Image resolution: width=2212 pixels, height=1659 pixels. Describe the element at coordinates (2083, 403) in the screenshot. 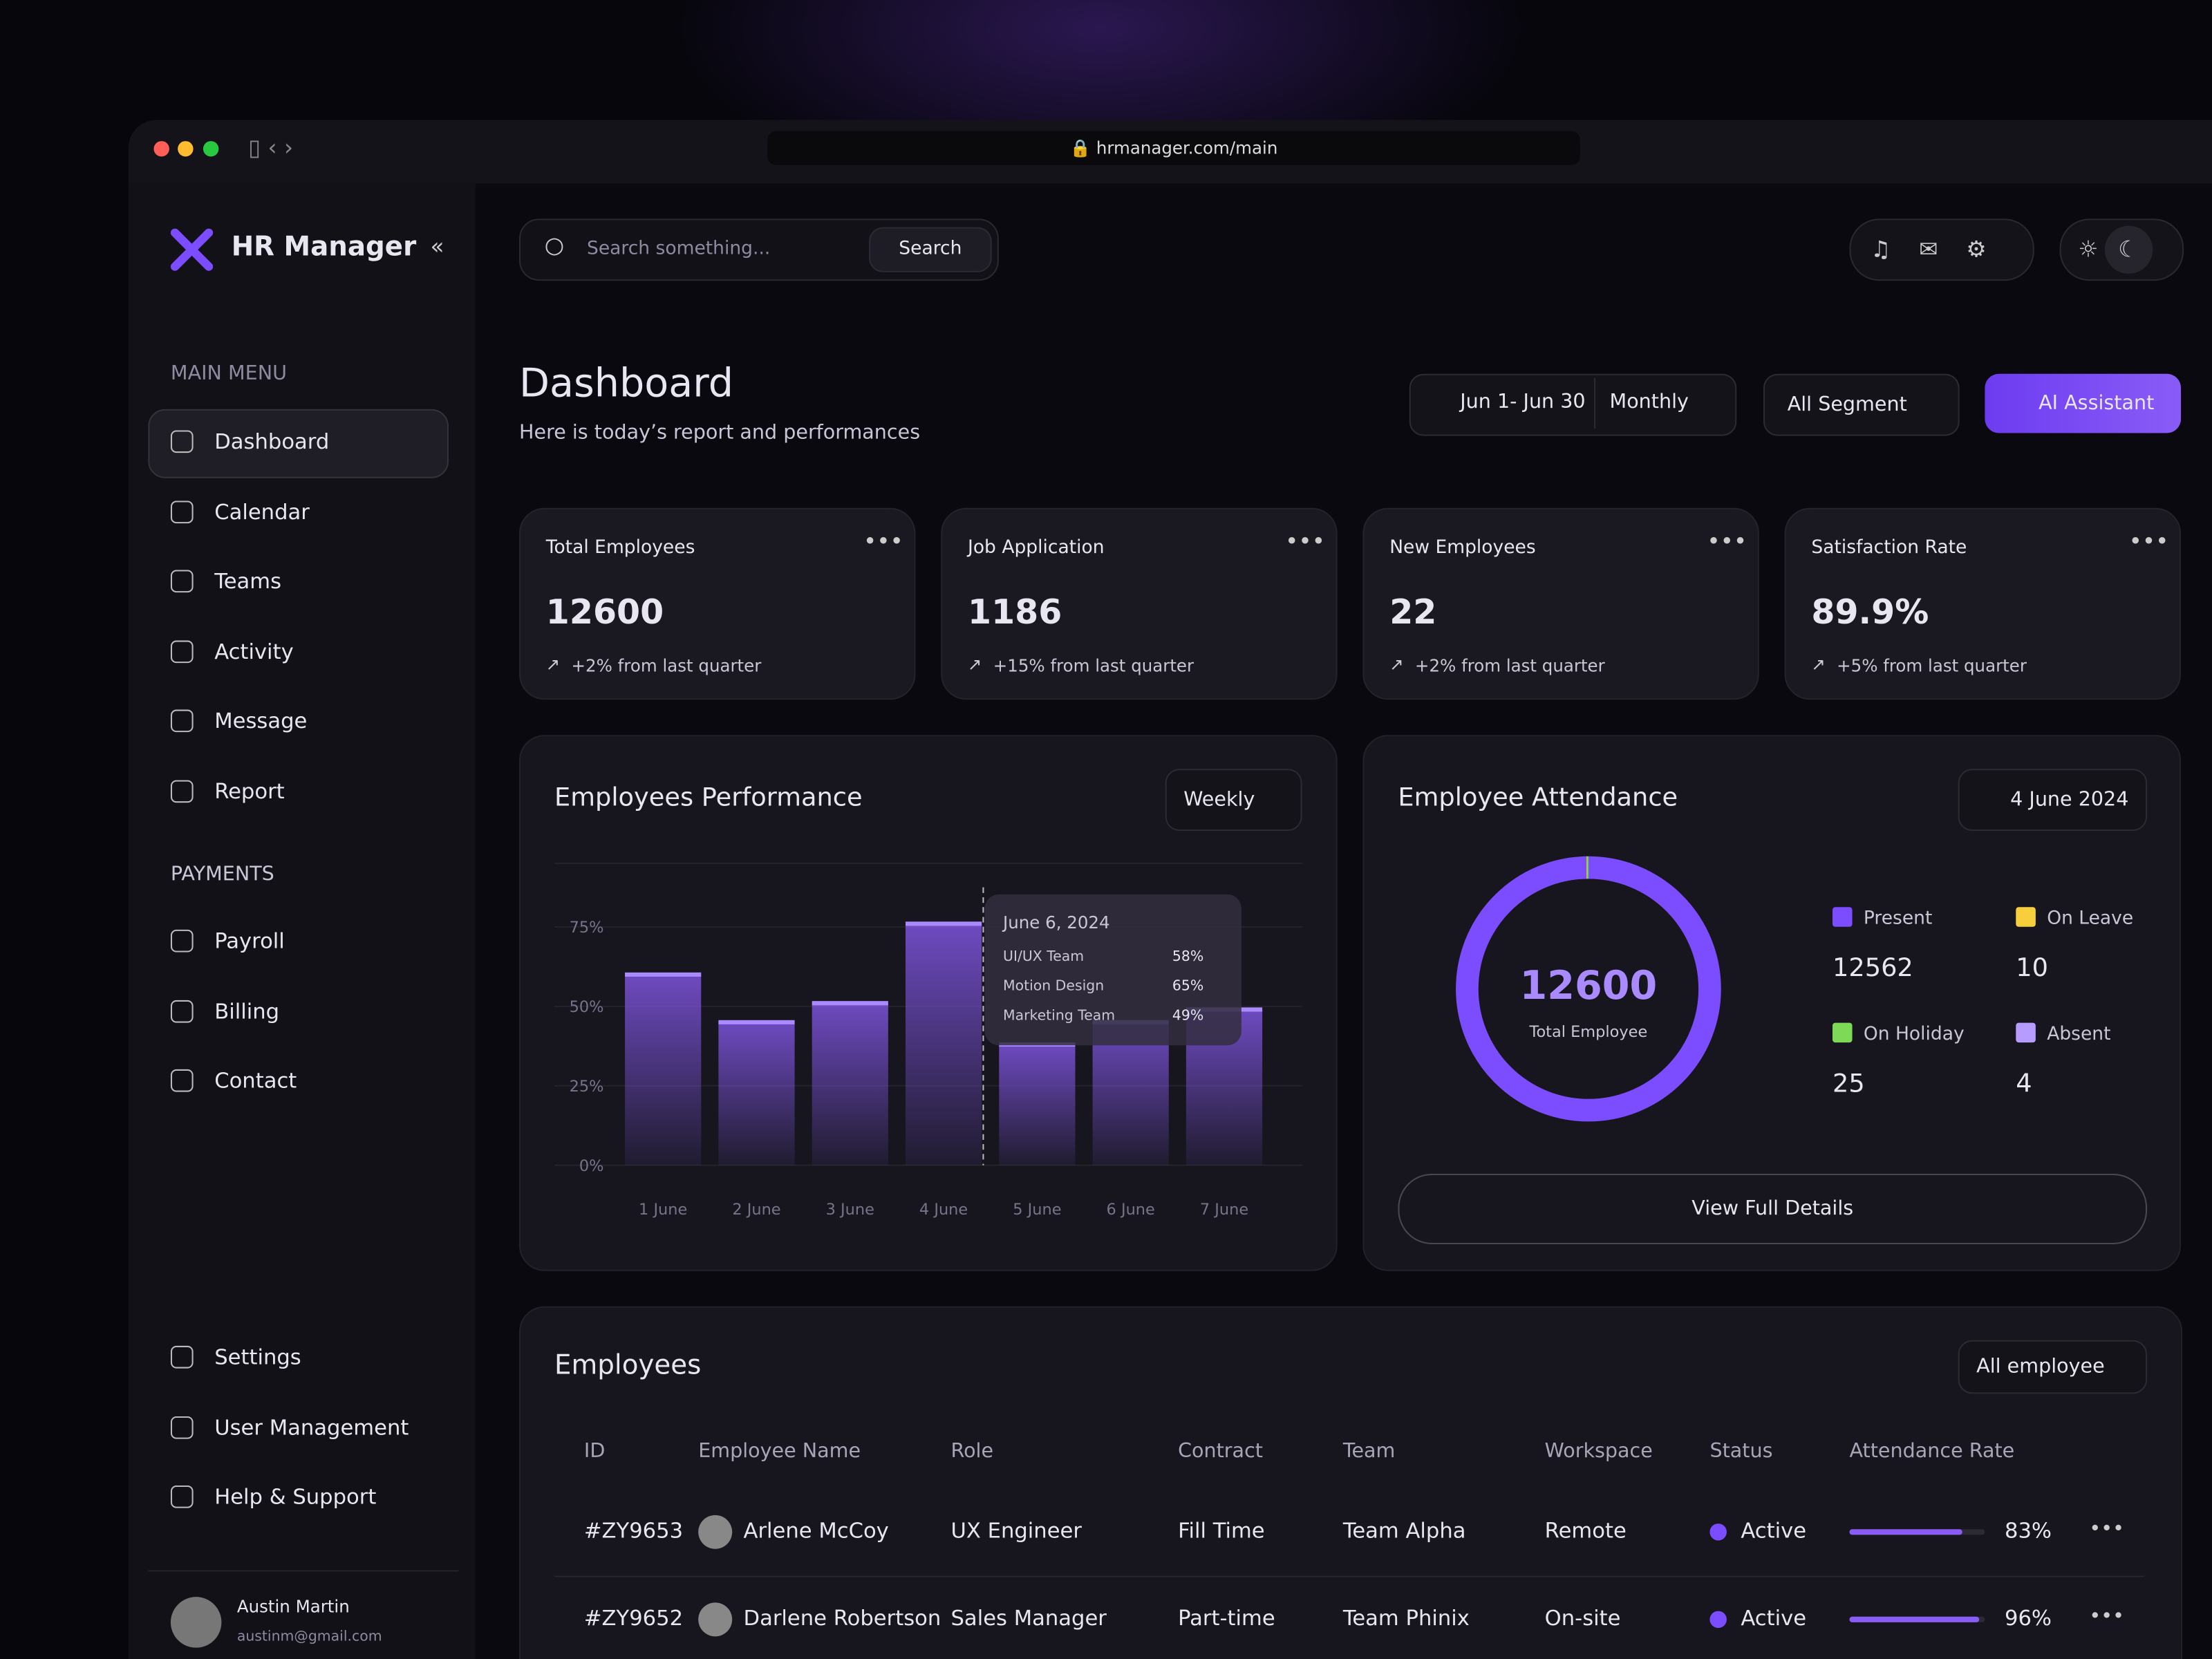

I see `ai-button: AI Assistant` at that location.